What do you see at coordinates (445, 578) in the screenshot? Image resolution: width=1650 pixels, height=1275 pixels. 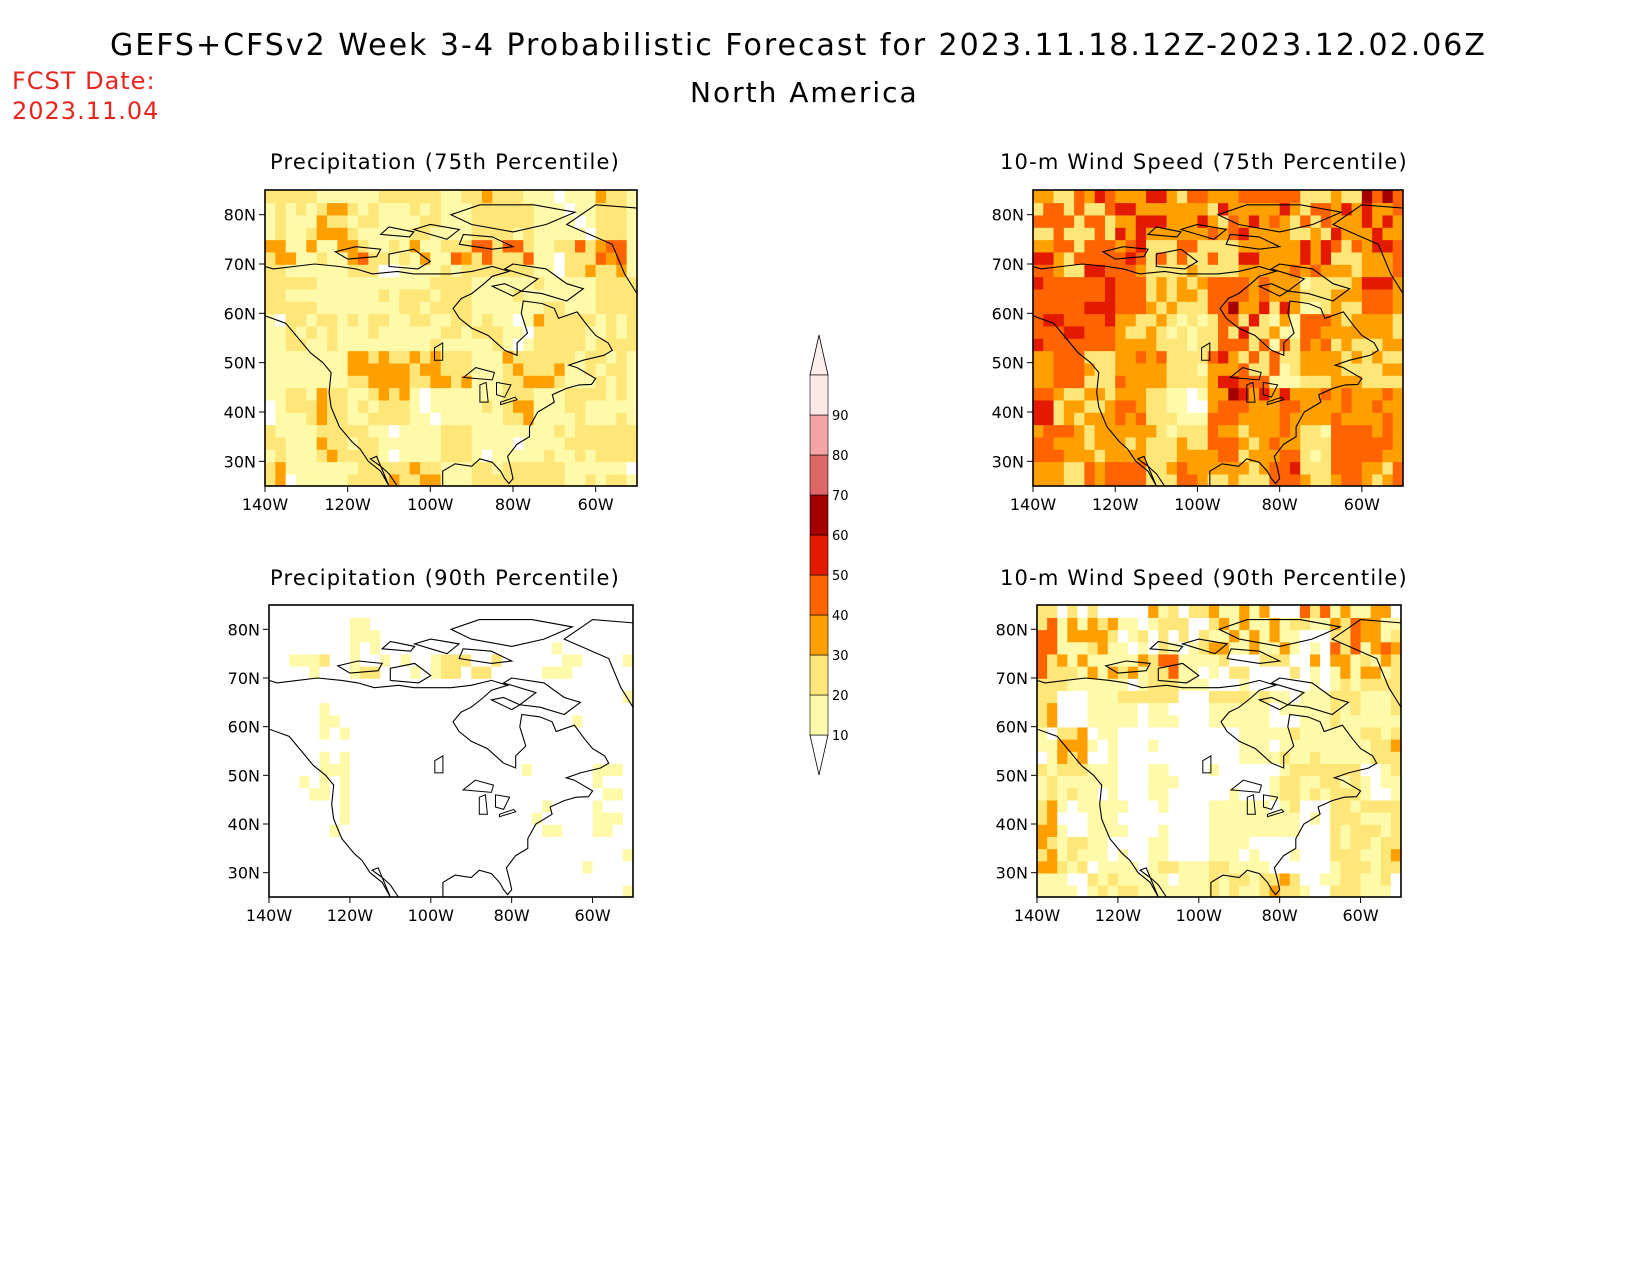 I see `panel-title-precip90: Precipitation (90th Percentile)` at bounding box center [445, 578].